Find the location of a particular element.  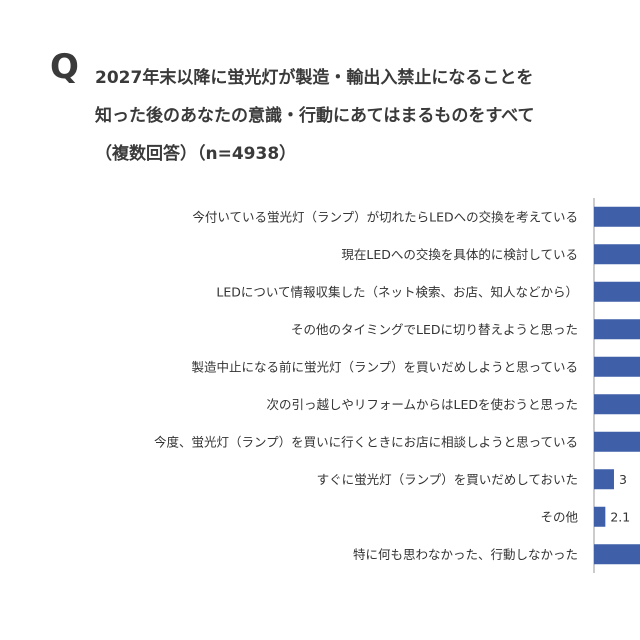

category-label: その他 is located at coordinates (559, 516).